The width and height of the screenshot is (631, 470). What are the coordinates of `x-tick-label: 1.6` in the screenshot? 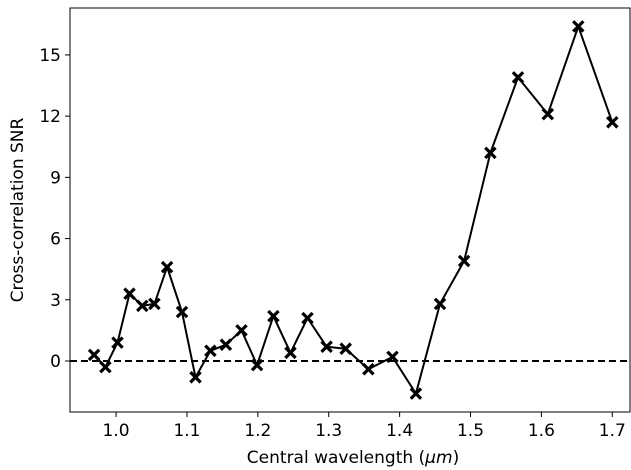 It's located at (541, 431).